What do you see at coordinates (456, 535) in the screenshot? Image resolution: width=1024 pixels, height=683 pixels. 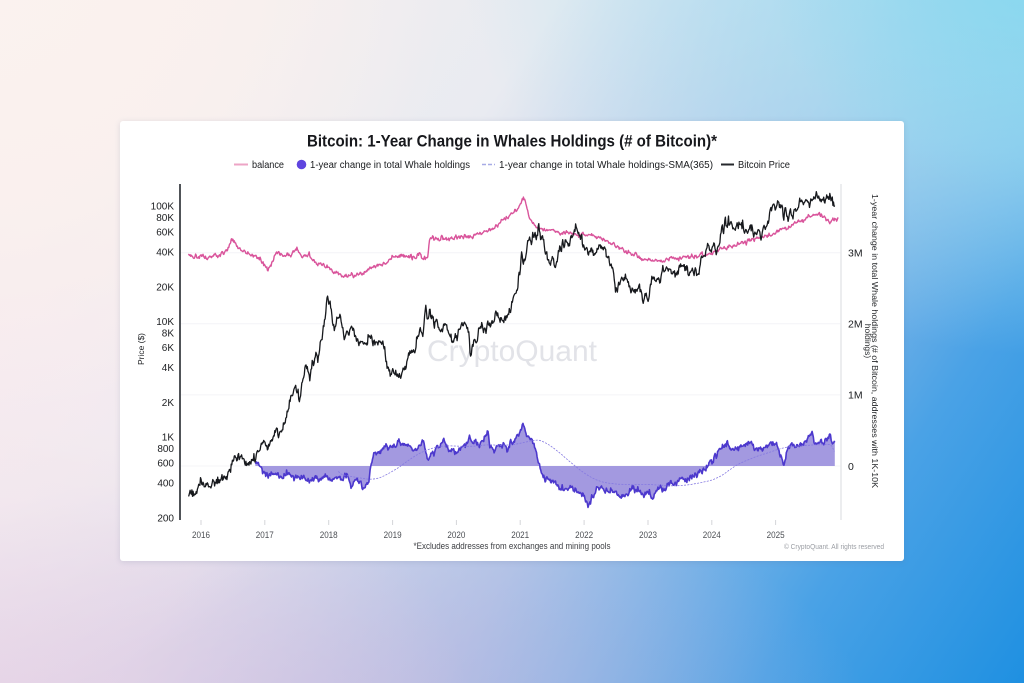 I see `svg-text: 2020` at bounding box center [456, 535].